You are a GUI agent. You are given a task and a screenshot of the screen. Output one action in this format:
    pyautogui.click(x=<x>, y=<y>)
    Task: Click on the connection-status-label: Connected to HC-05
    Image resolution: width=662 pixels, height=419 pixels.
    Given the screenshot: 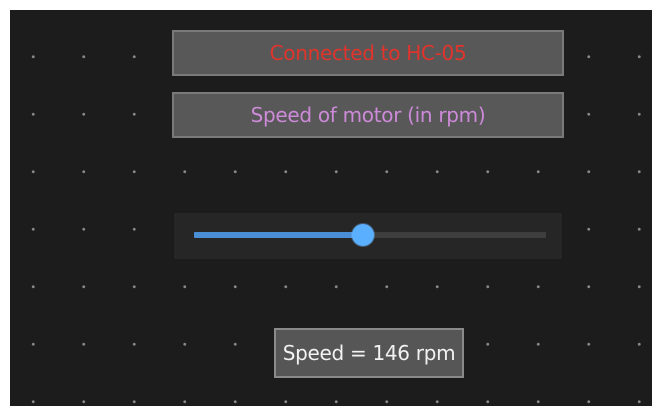 What is the action you would take?
    pyautogui.click(x=368, y=53)
    